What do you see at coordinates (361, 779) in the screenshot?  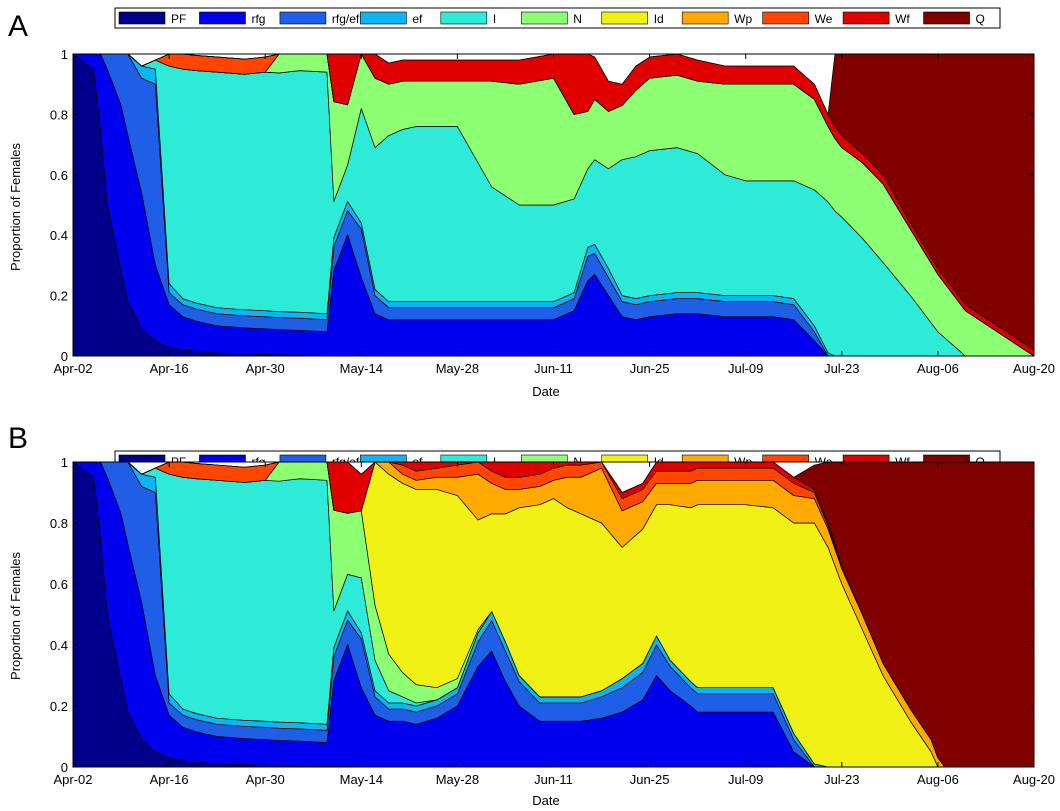 I see `x-tick-label-b: May-14` at bounding box center [361, 779].